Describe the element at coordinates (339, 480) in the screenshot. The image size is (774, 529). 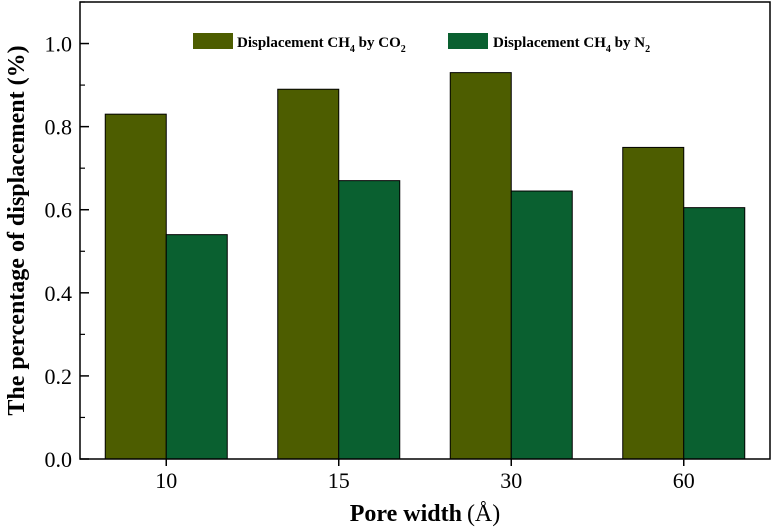
I see `x-tick-label-15: 15` at that location.